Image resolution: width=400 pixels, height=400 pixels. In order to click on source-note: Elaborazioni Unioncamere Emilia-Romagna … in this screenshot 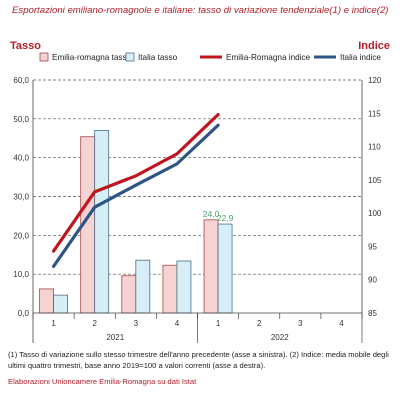, I will do `click(102, 381)`.